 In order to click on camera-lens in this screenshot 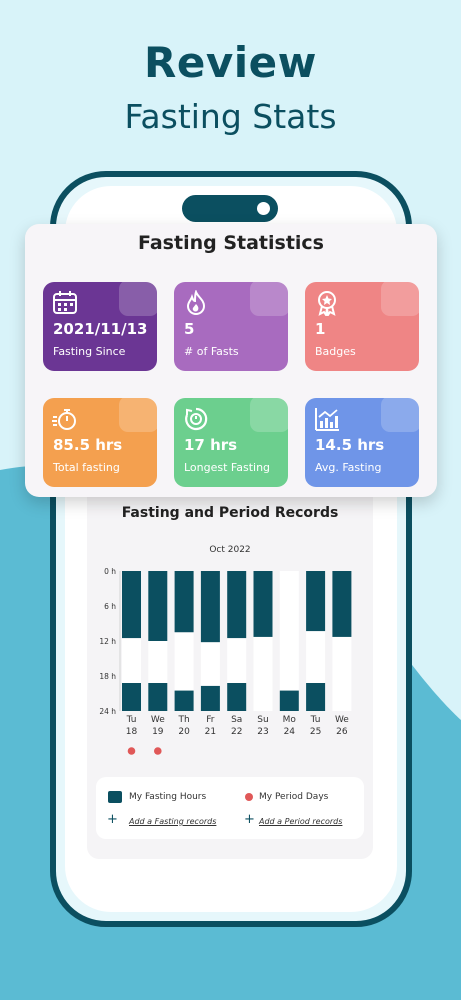, I will do `click(263, 208)`.